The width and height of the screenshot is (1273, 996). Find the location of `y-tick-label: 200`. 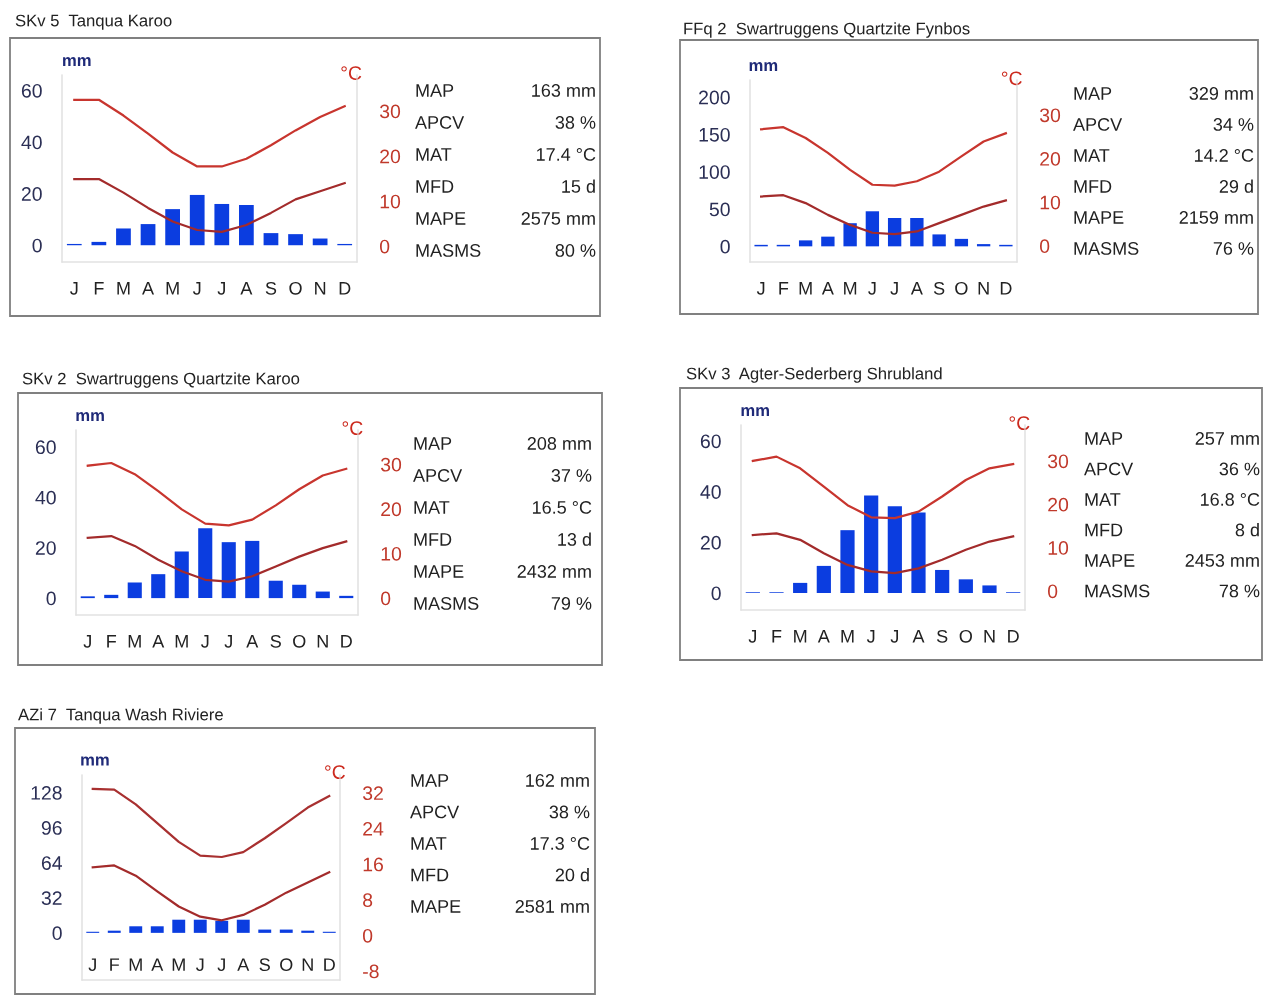

y-tick-label: 200 is located at coordinates (714, 97).